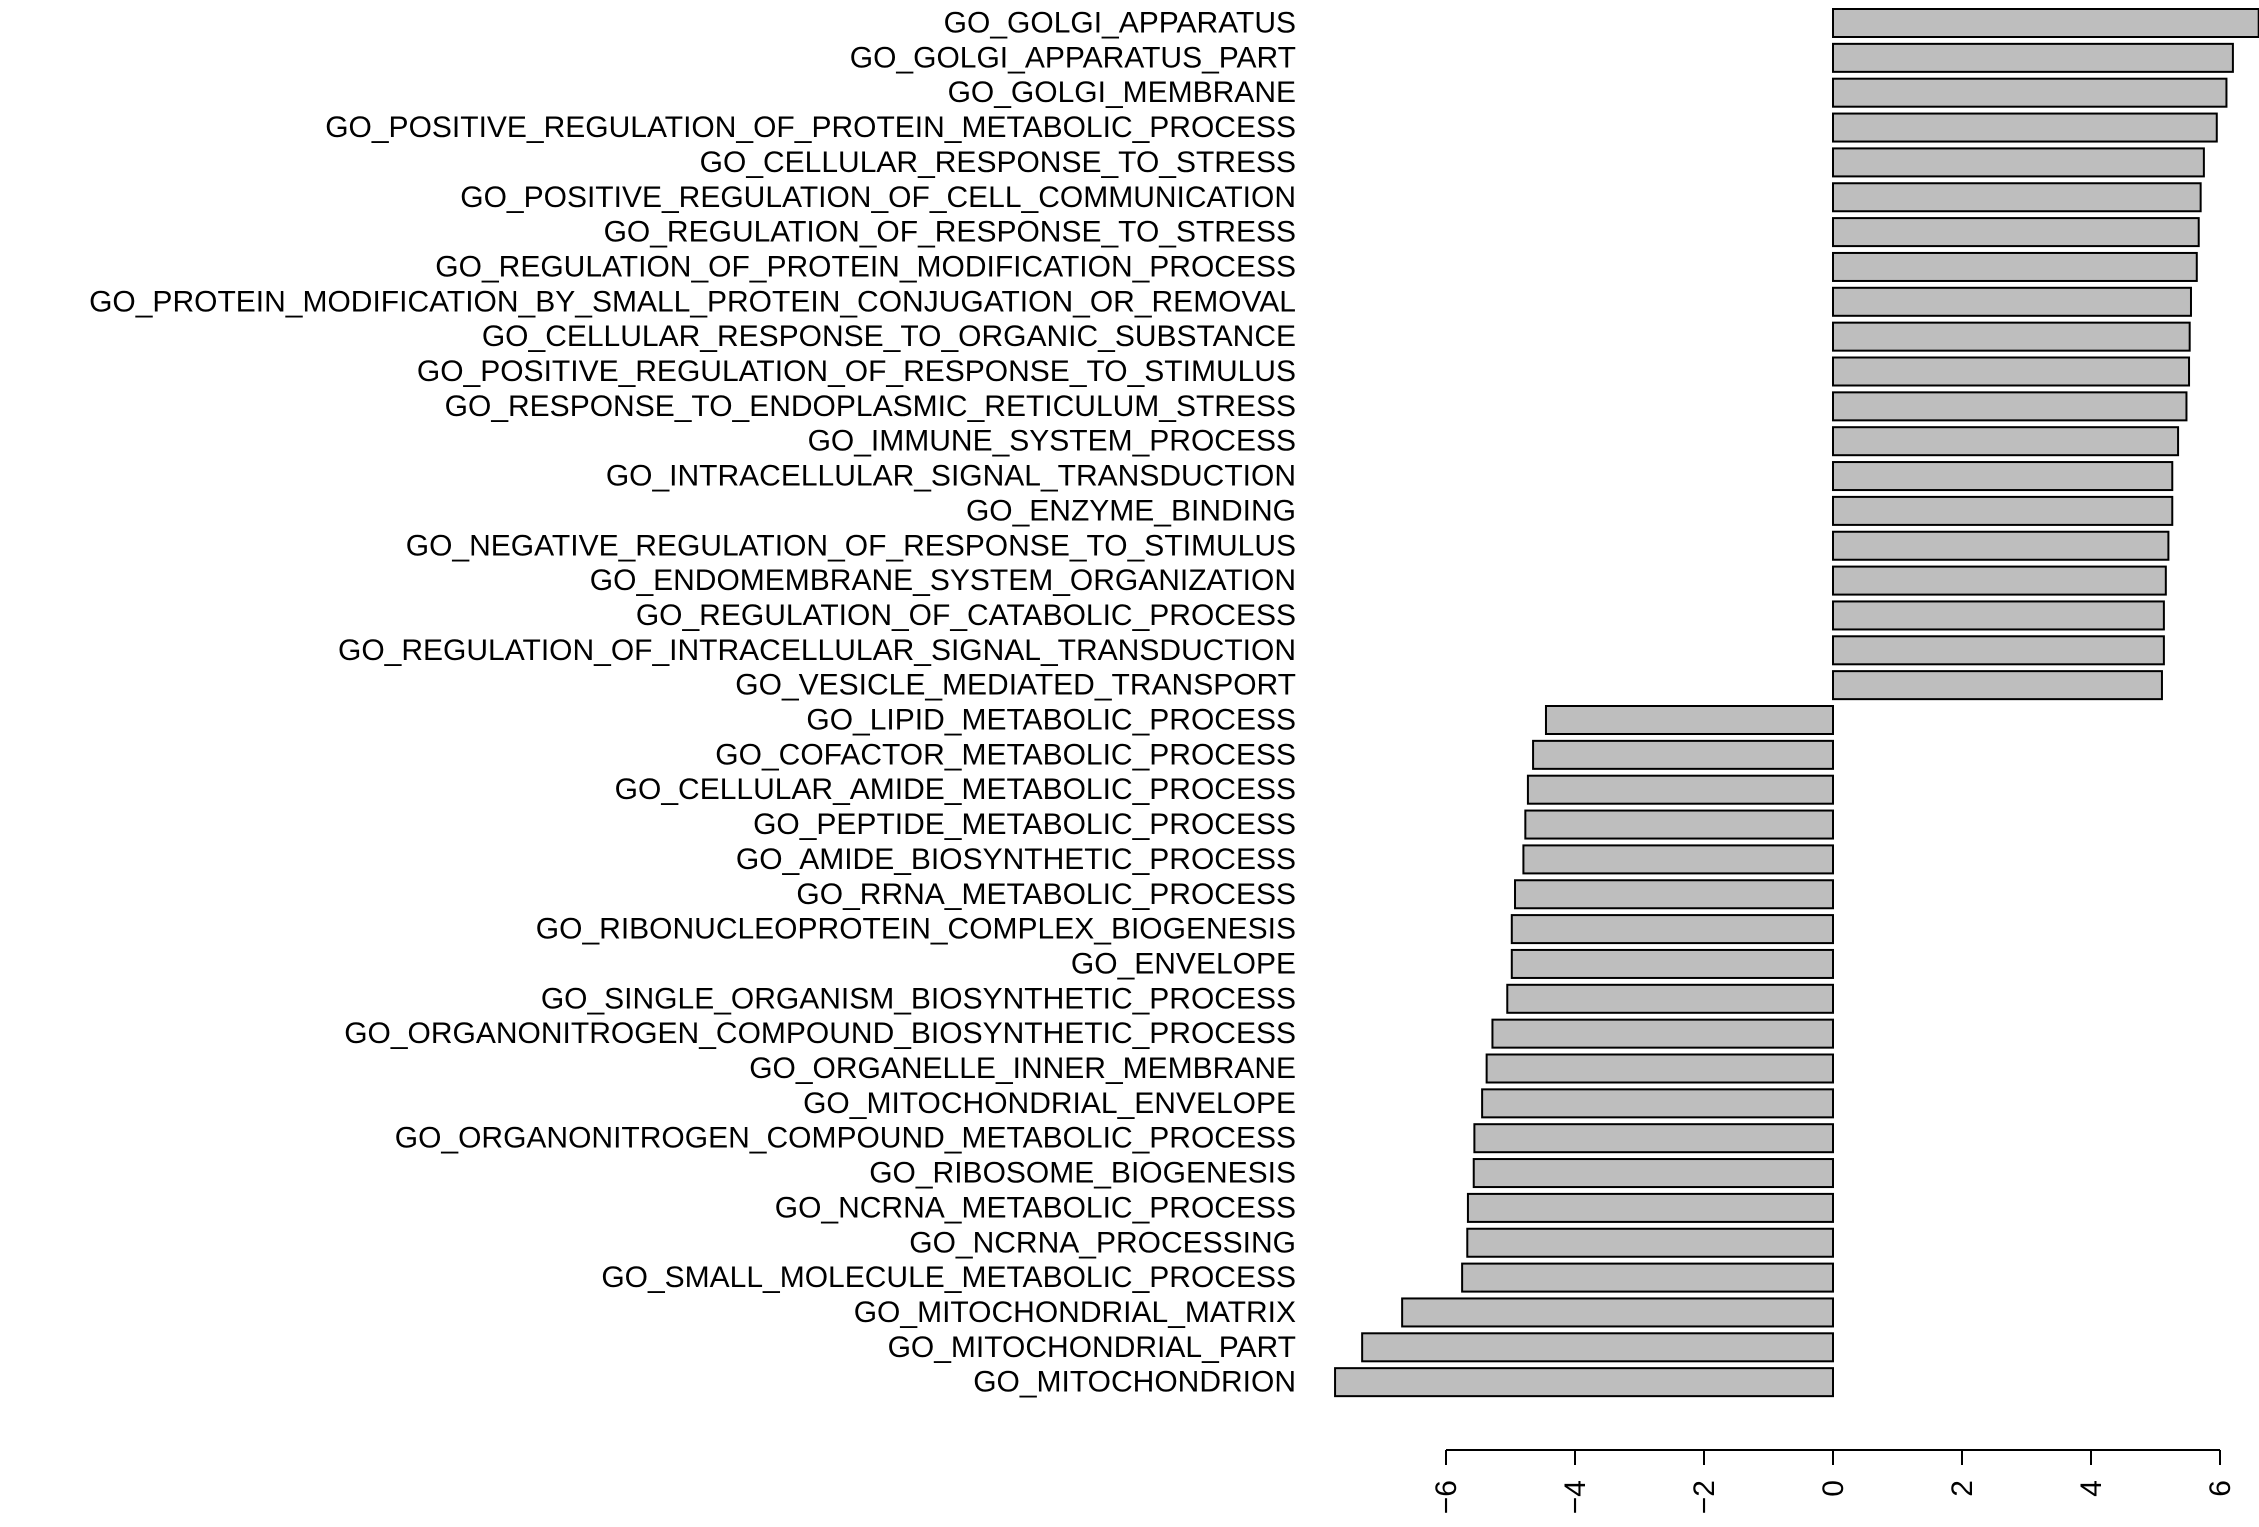 The height and width of the screenshot is (1527, 2259). What do you see at coordinates (1446, 1497) in the screenshot?
I see `x-tick-label: −6` at bounding box center [1446, 1497].